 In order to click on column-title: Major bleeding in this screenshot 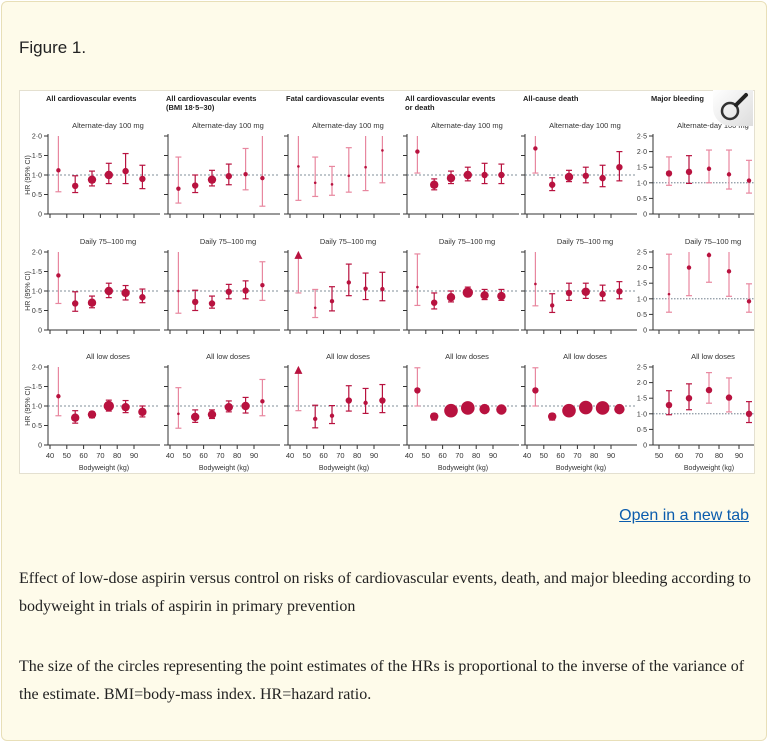, I will do `click(677, 98)`.